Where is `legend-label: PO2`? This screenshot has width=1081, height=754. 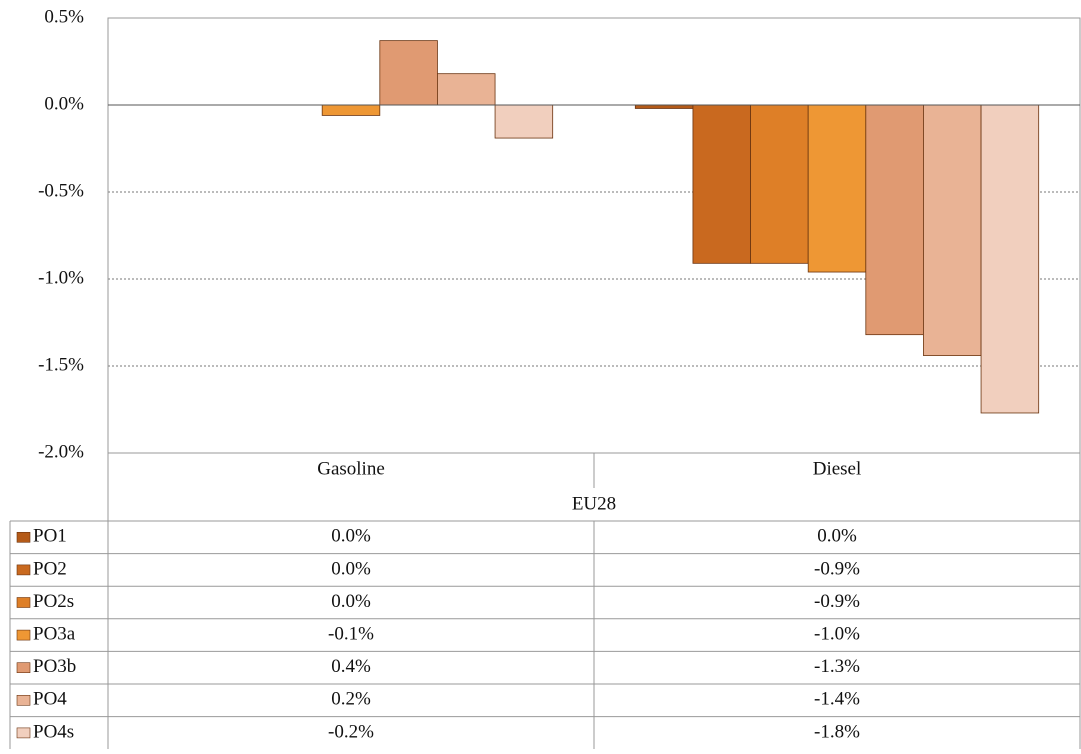 legend-label: PO2 is located at coordinates (50, 568).